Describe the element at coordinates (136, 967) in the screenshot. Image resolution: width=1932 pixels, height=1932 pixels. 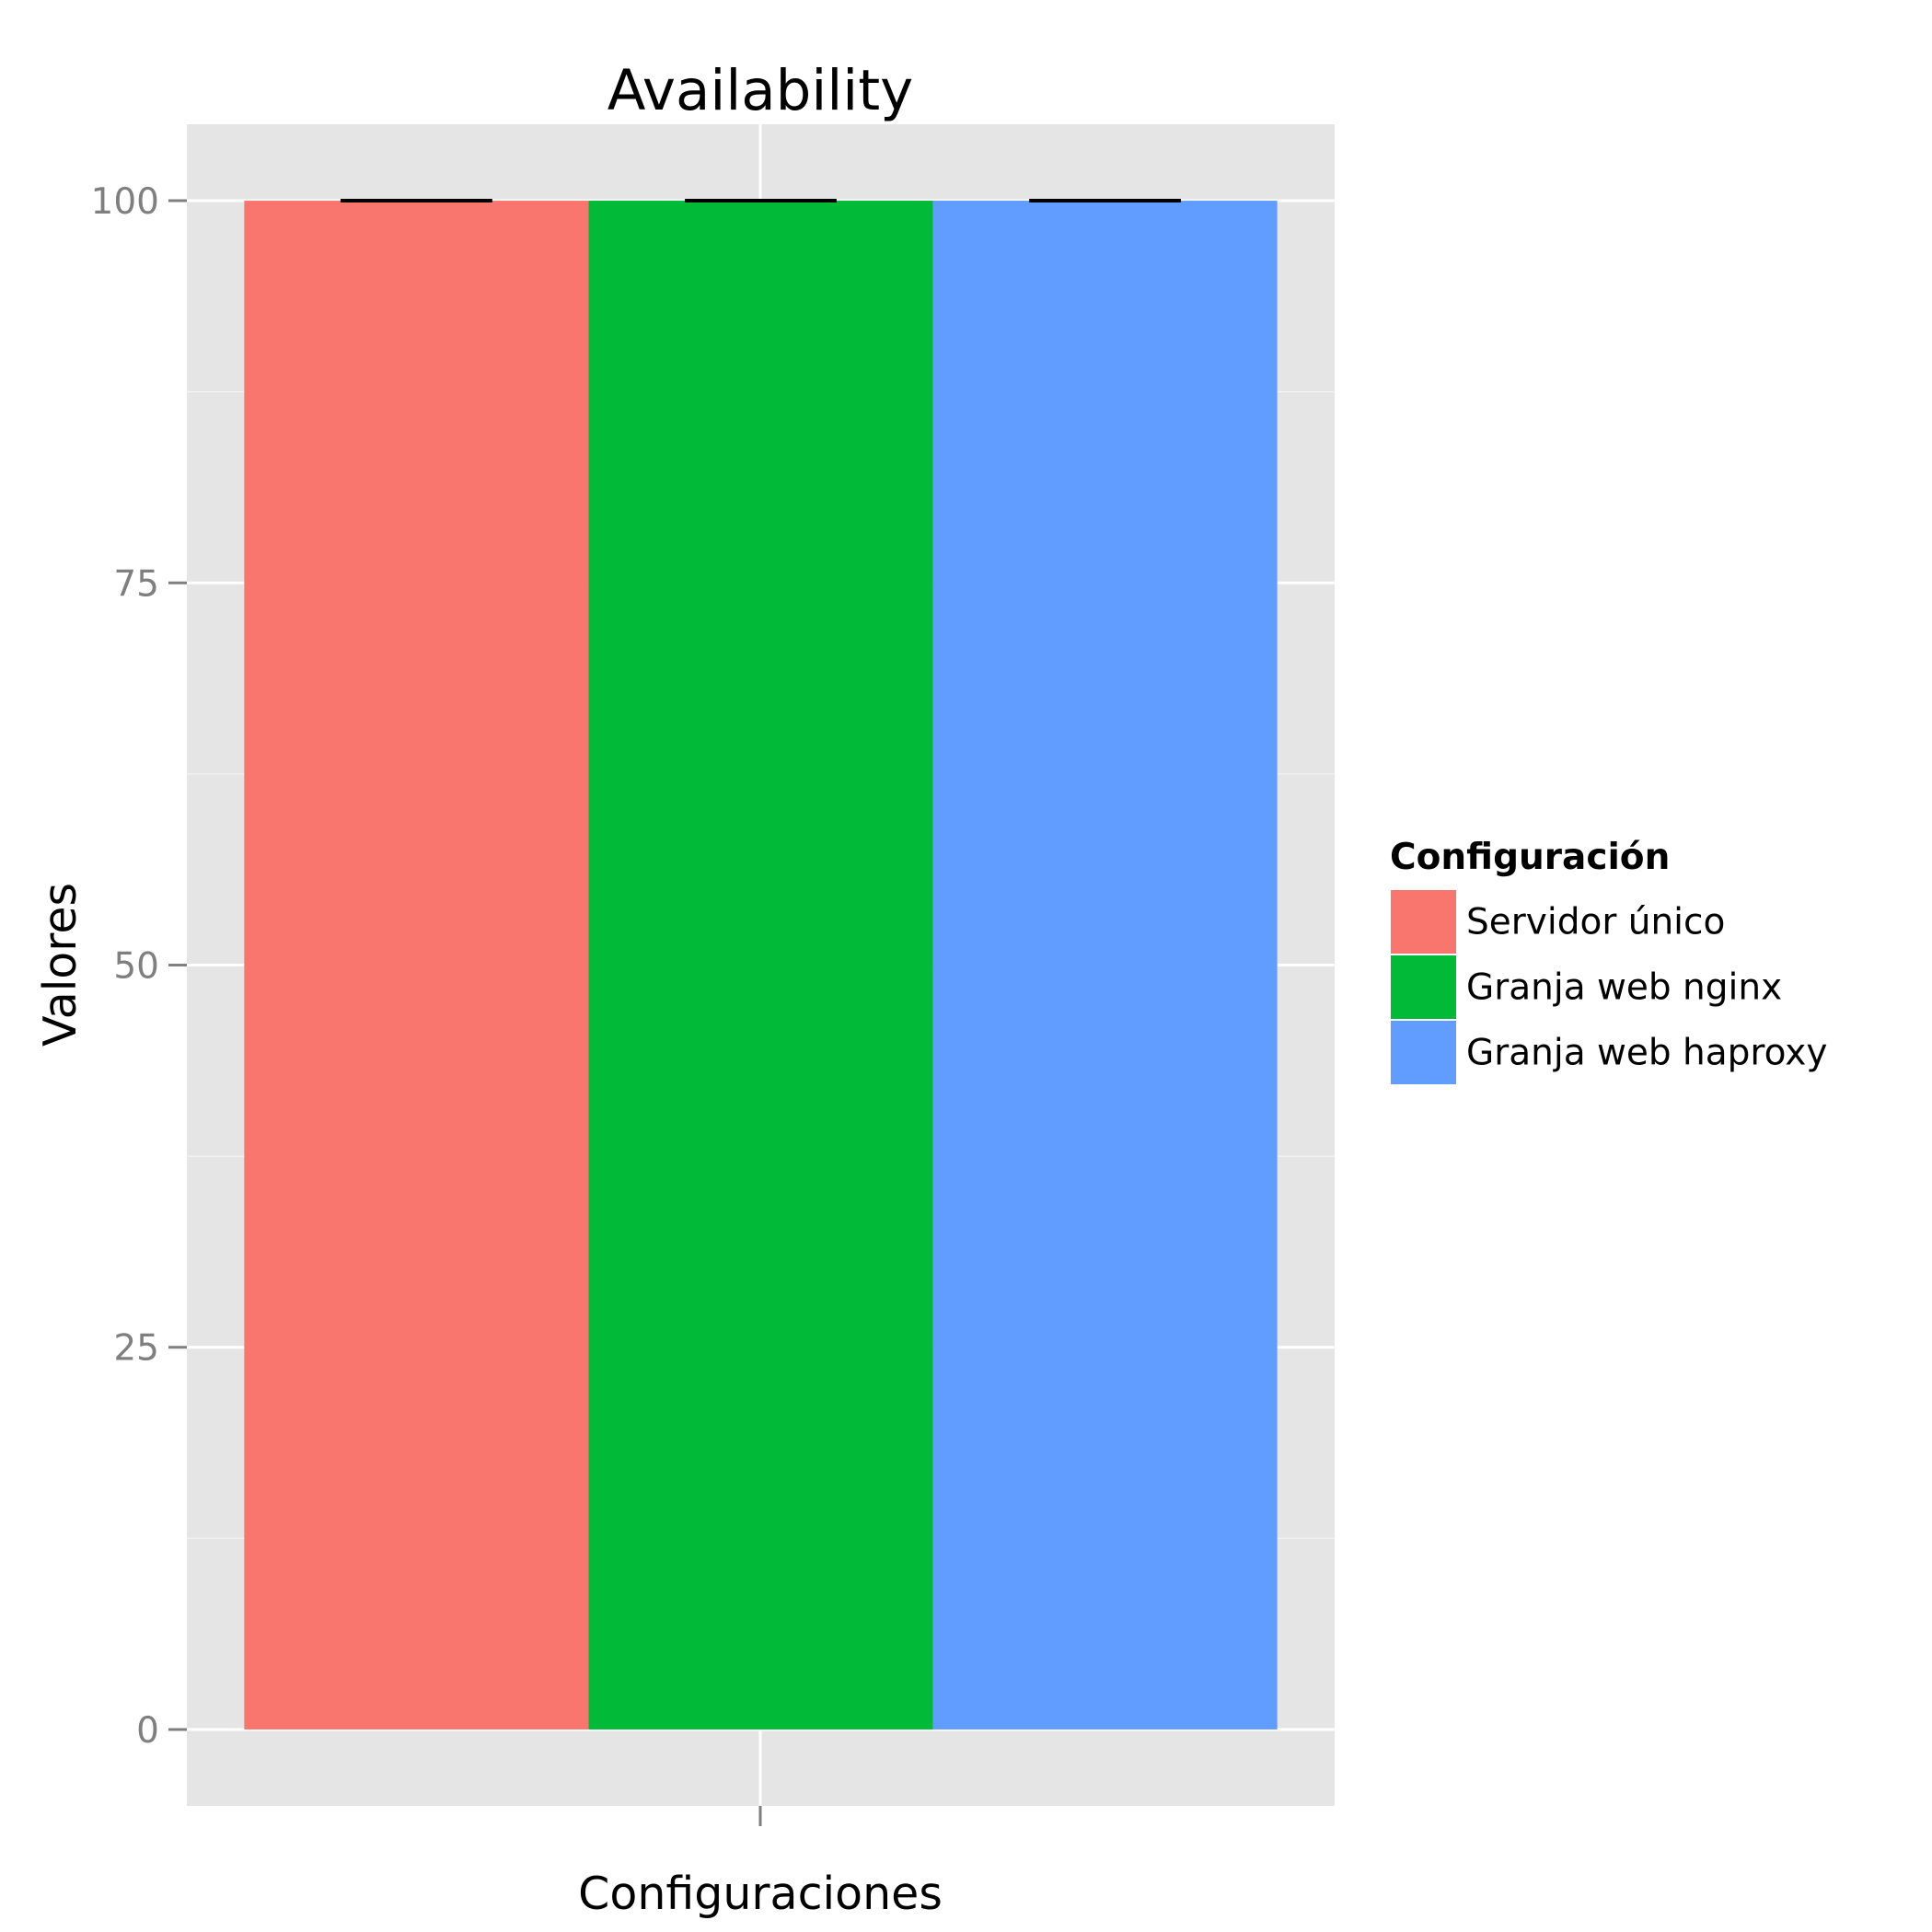
I see `y-tick-label: 50` at that location.